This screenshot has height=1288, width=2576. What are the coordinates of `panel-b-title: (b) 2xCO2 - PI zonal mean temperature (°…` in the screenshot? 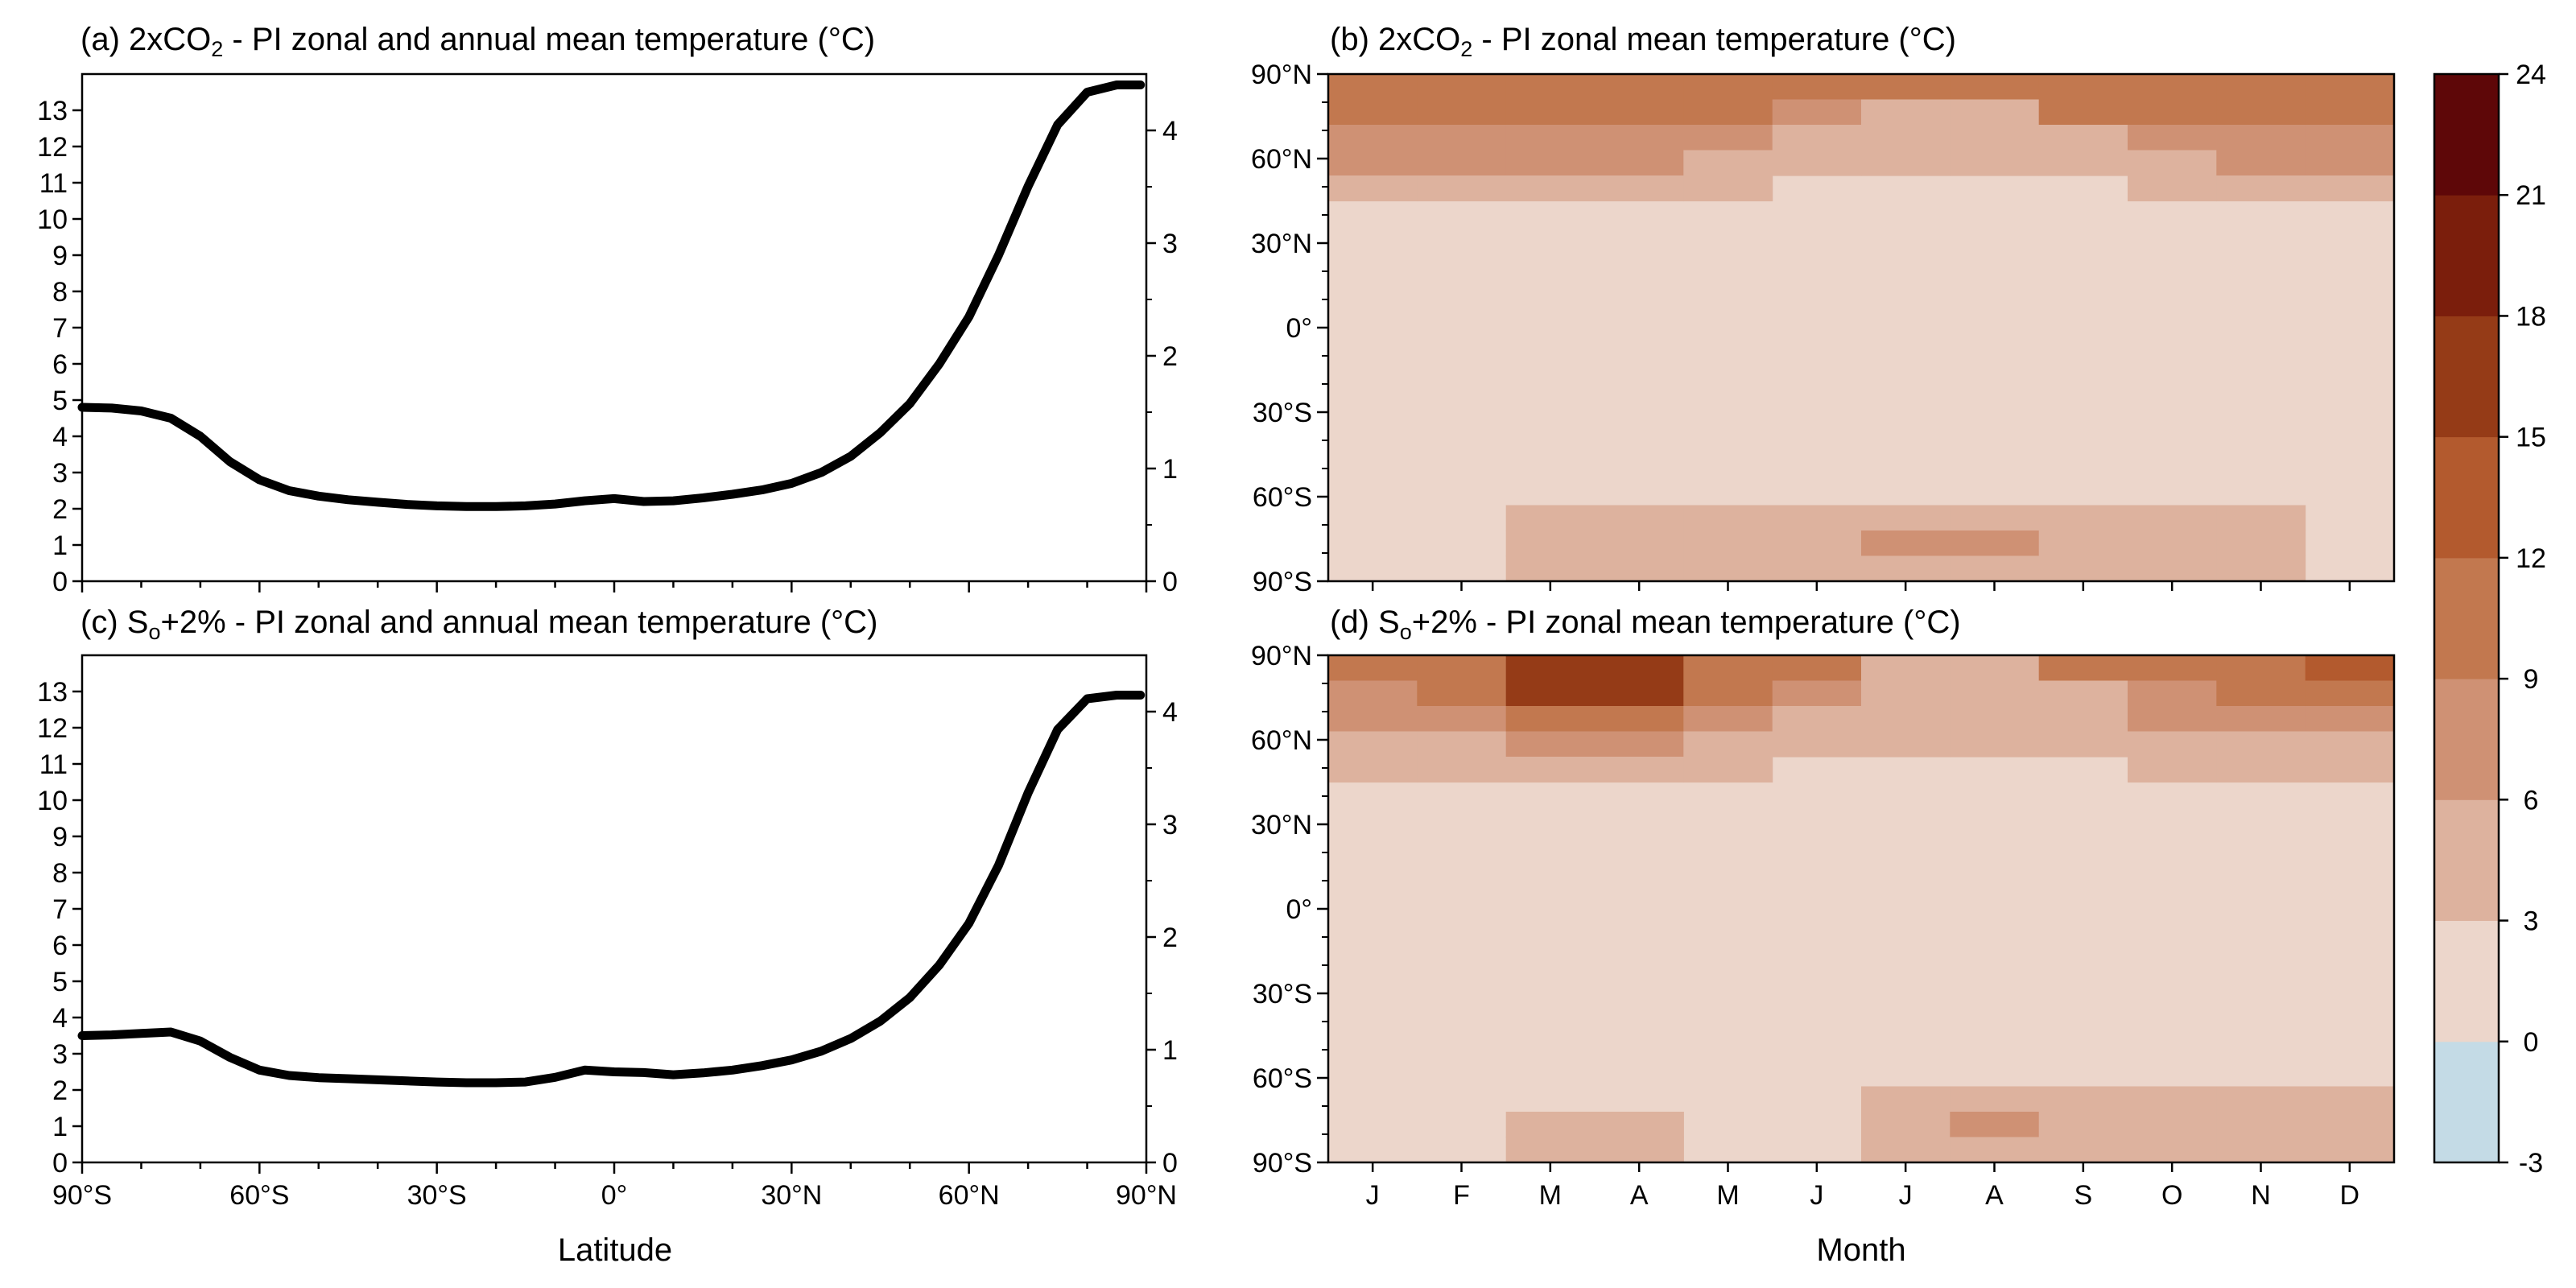 It's located at (1643, 41).